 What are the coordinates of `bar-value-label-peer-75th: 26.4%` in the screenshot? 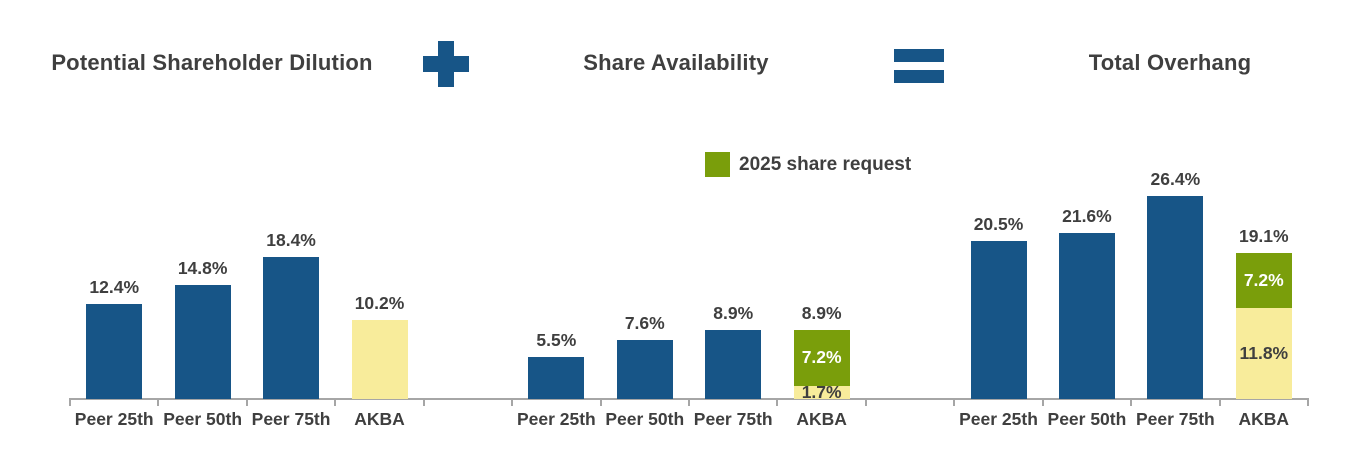 It's located at (1175, 178).